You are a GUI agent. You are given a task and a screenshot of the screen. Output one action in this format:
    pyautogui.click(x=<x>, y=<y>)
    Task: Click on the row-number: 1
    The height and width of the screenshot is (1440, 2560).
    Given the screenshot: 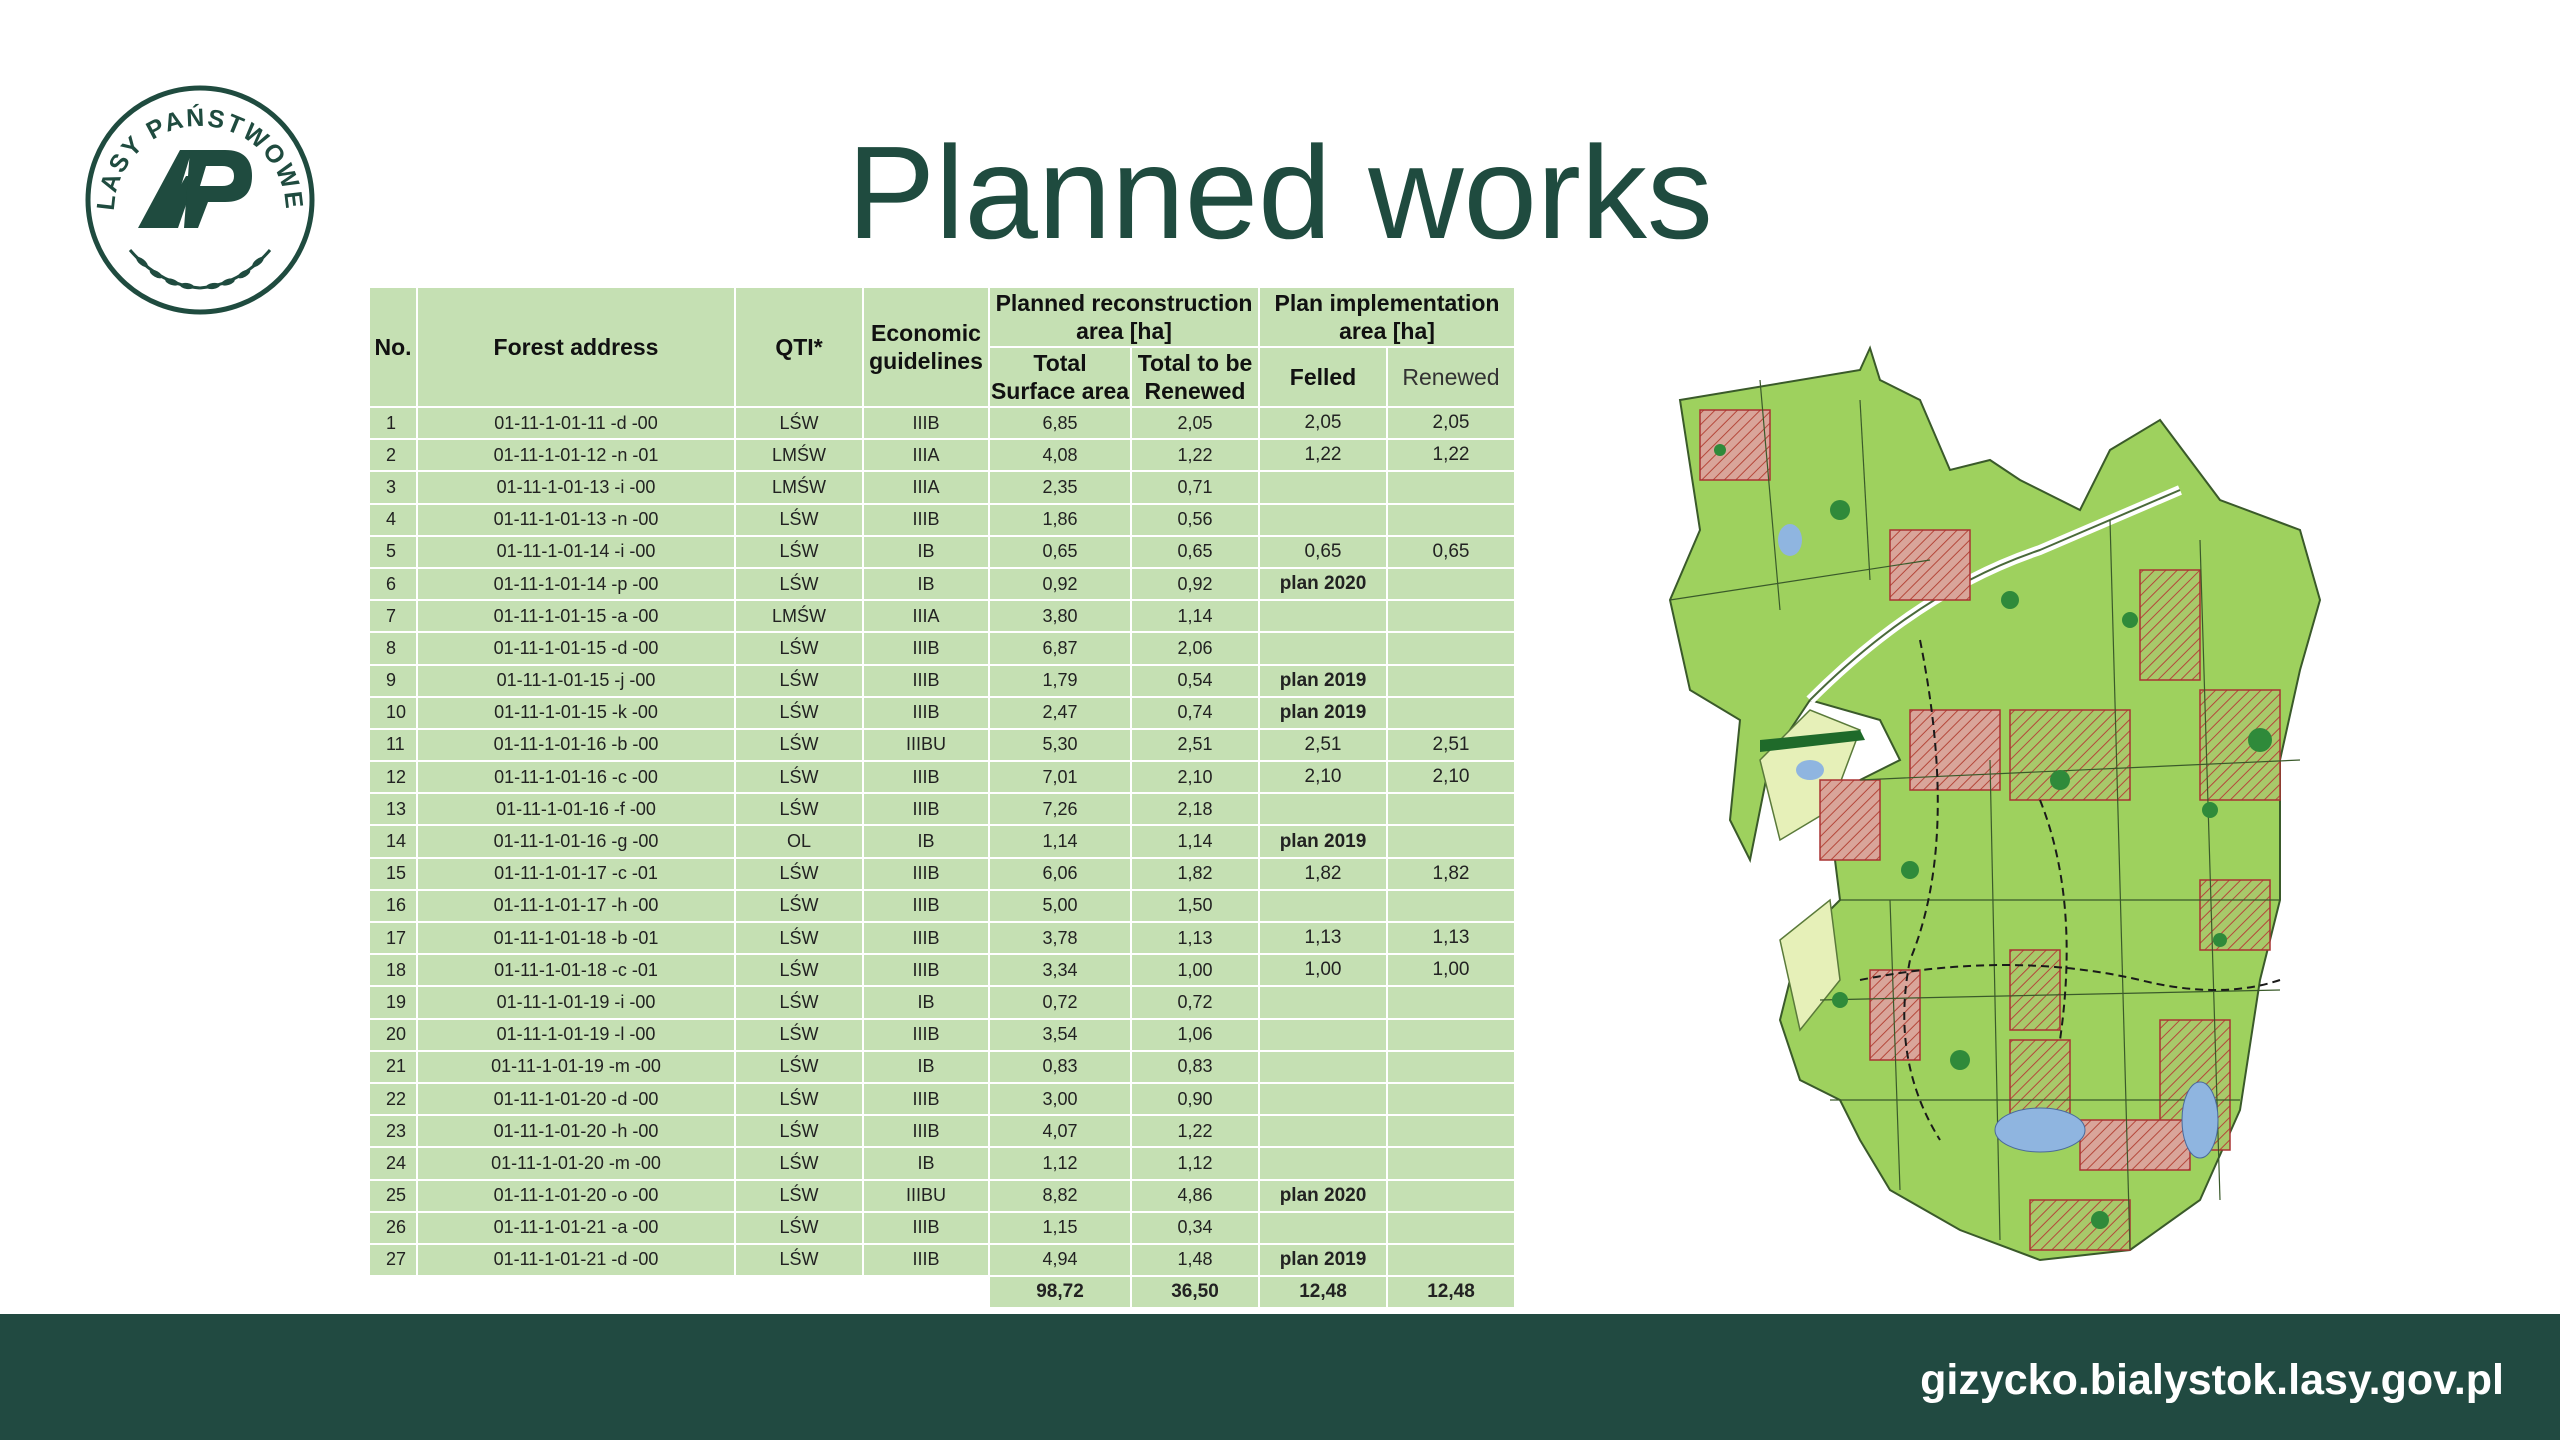 What is the action you would take?
    pyautogui.click(x=393, y=423)
    